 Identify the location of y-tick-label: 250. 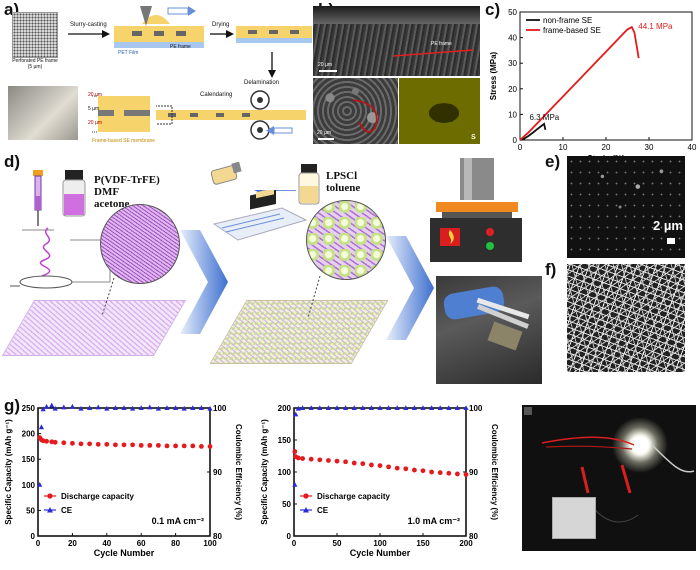
(29, 408).